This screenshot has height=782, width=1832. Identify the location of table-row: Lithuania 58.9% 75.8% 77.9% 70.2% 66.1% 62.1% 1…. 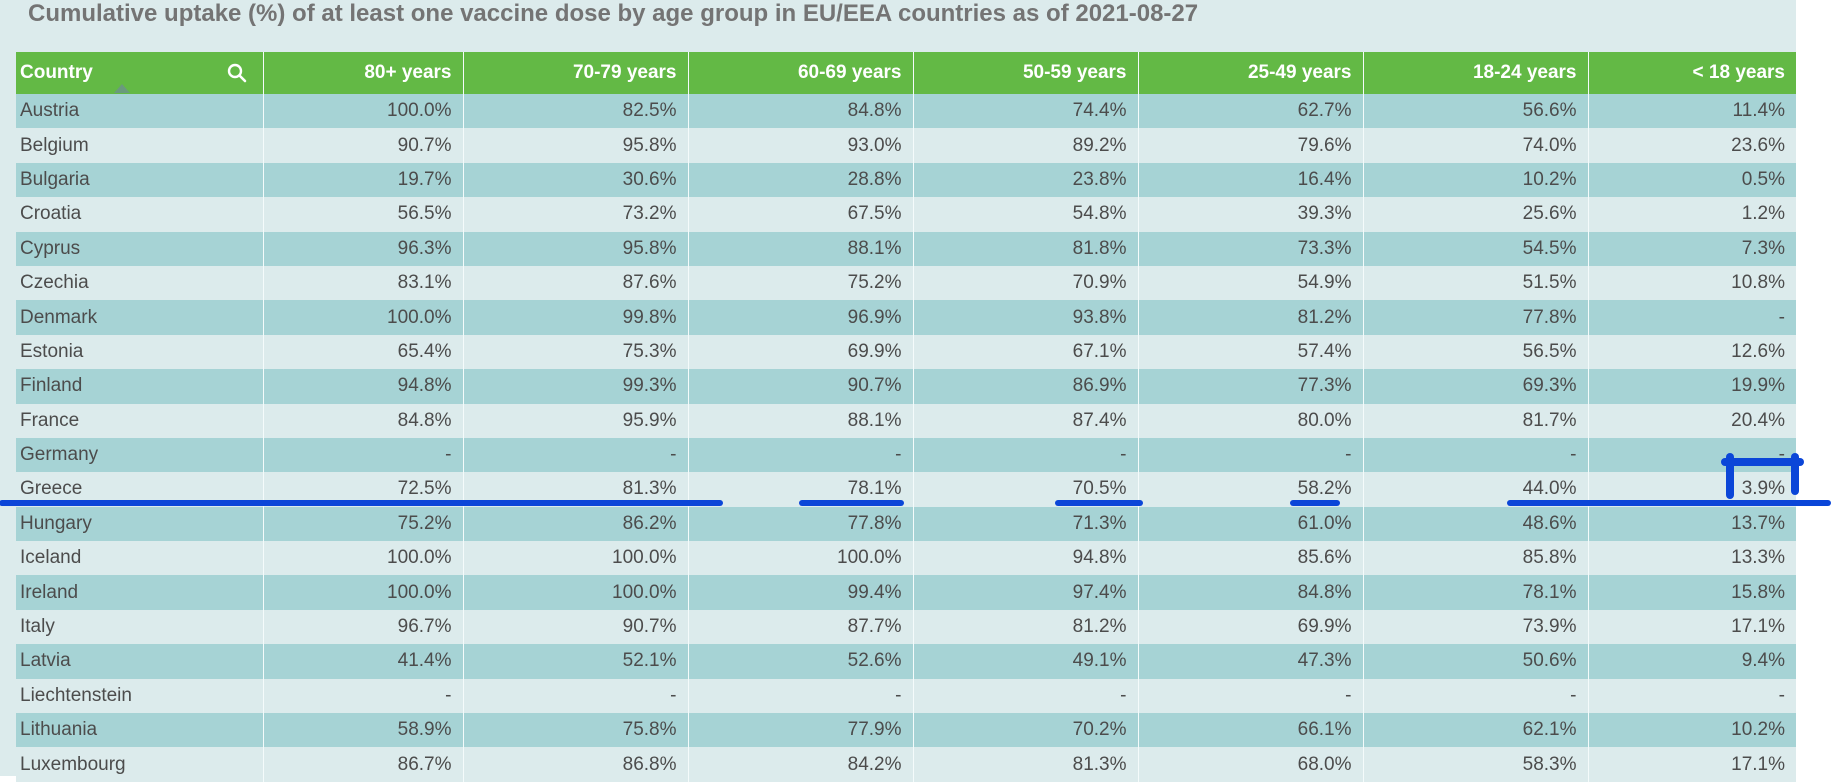
(906, 730).